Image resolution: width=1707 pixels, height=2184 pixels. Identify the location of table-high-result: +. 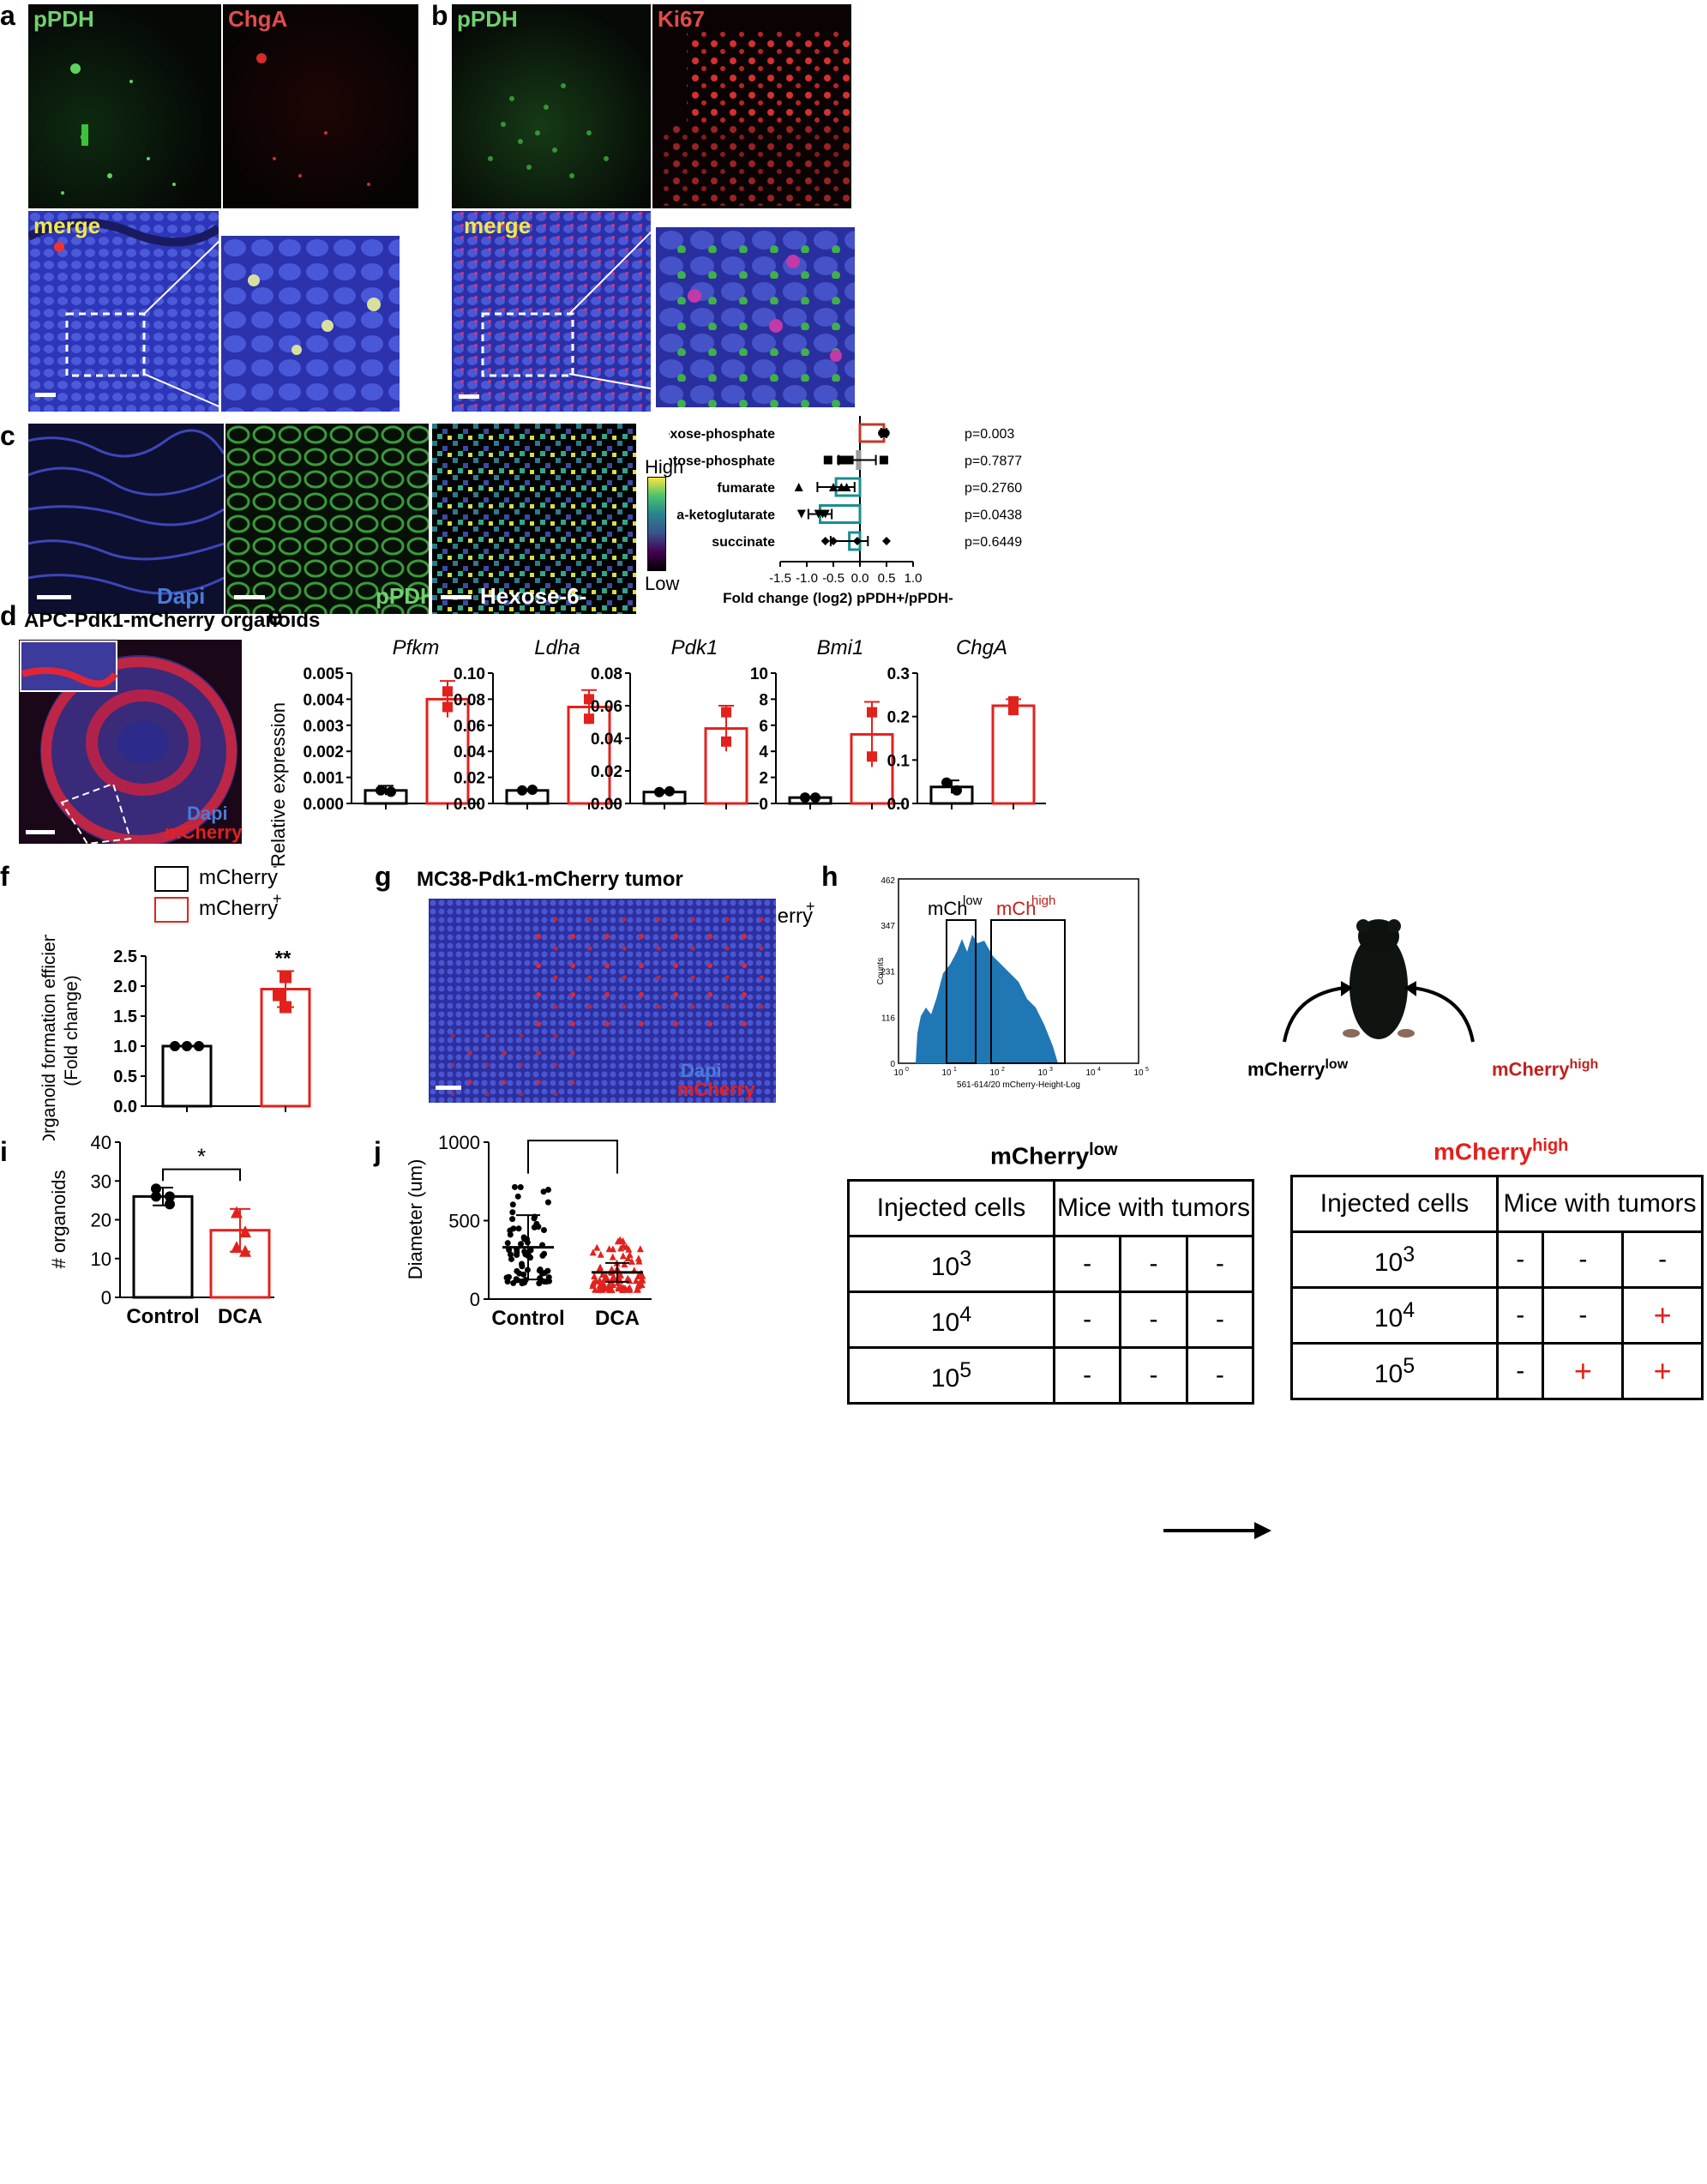
(1662, 1371).